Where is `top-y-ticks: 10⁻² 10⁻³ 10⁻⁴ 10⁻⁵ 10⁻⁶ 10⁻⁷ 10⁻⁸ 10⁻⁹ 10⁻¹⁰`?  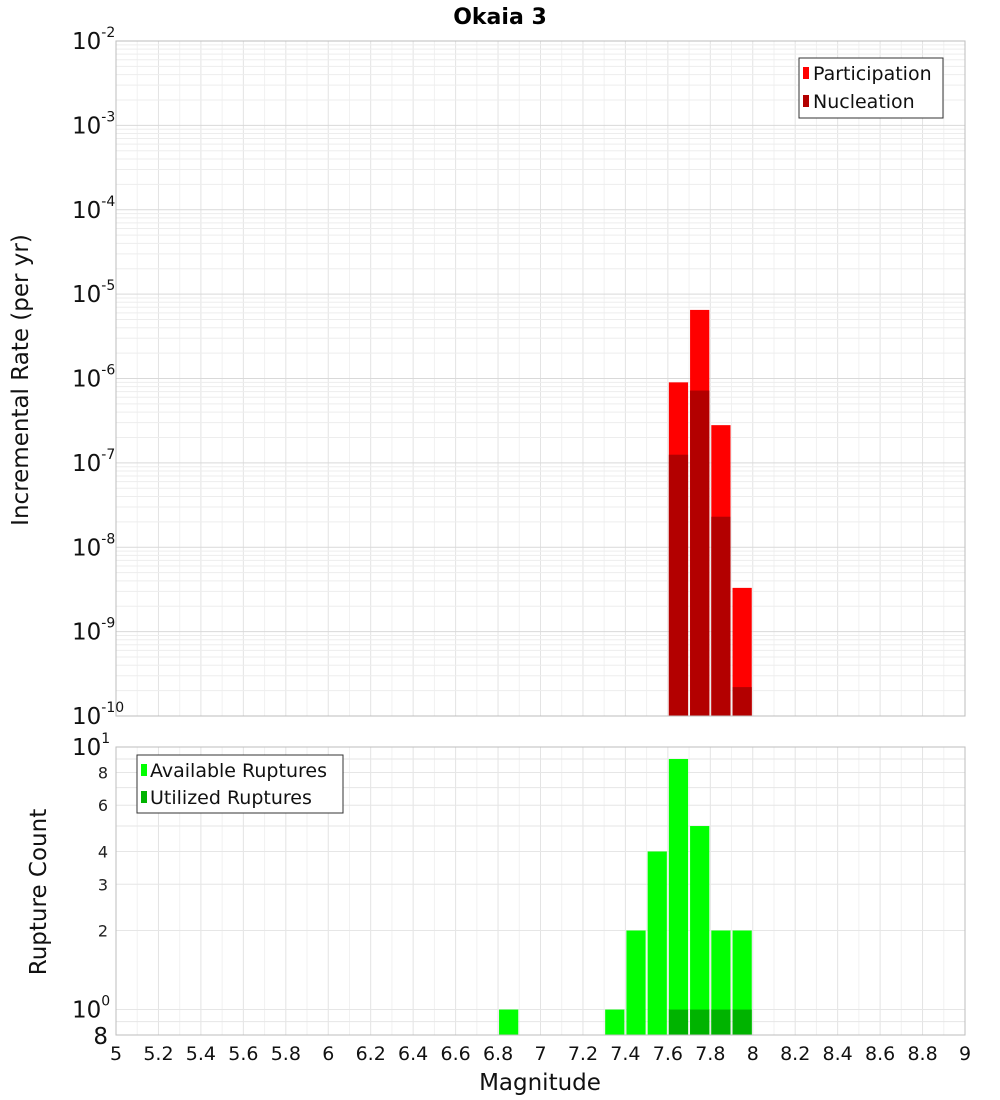
top-y-ticks: 10⁻² 10⁻³ 10⁻⁴ 10⁻⁵ 10⁻⁶ 10⁻⁷ 10⁻⁸ 10⁻⁹ 10⁻¹⁰ is located at coordinates (98, 377).